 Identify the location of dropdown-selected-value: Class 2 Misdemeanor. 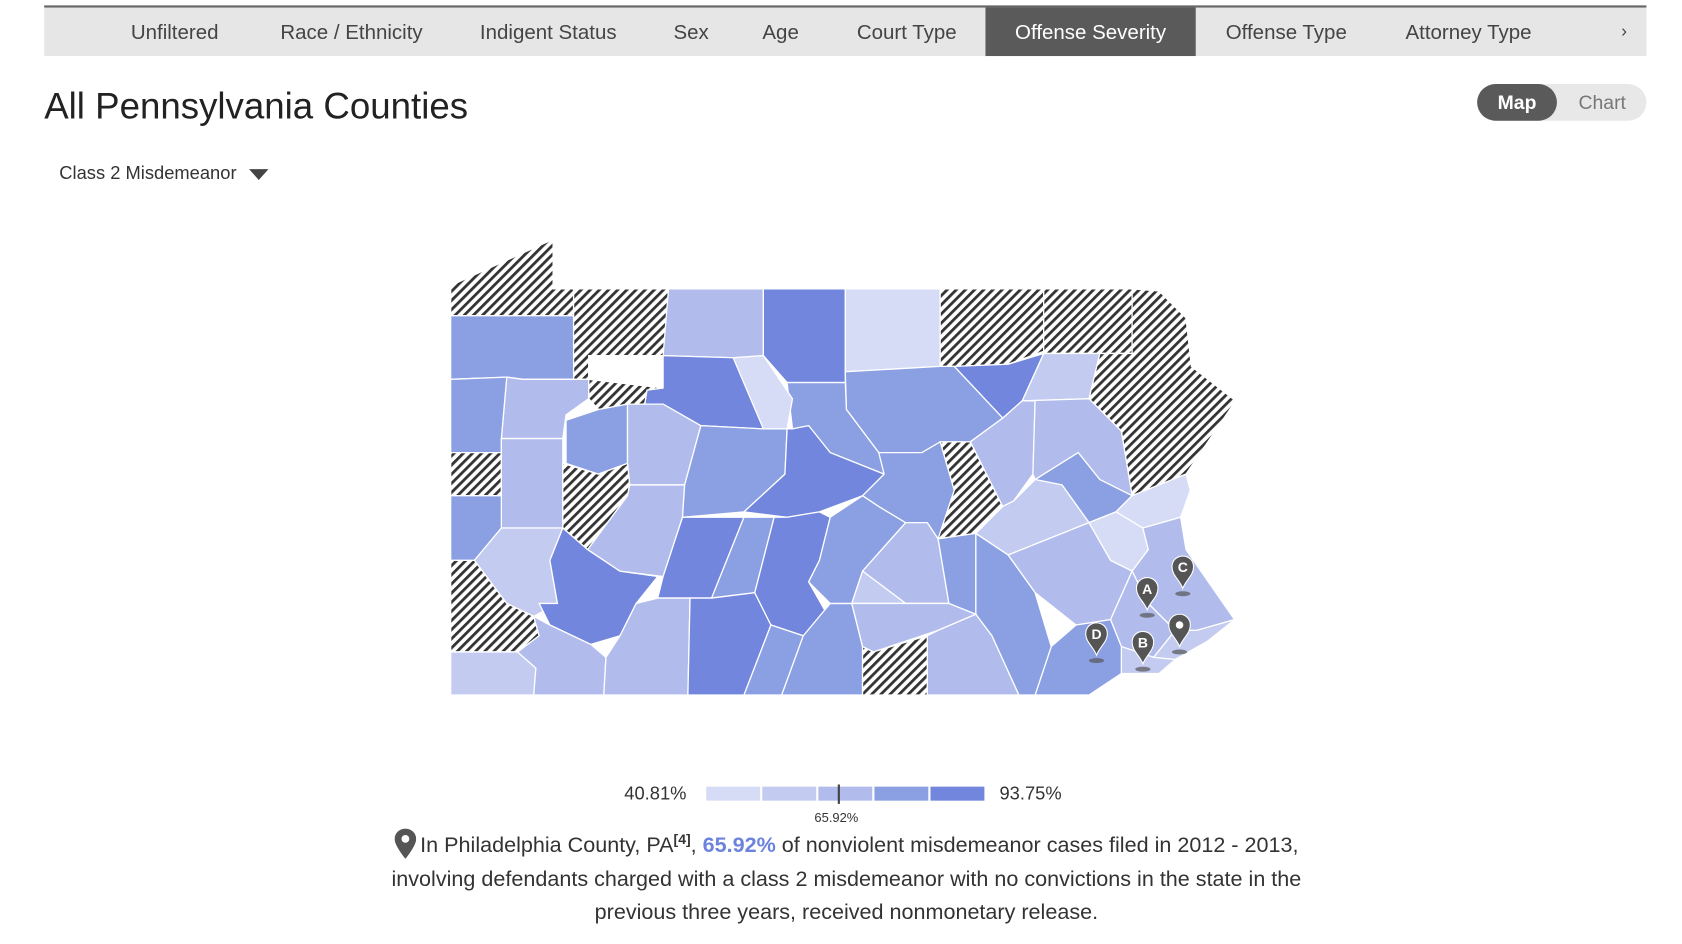
(148, 173).